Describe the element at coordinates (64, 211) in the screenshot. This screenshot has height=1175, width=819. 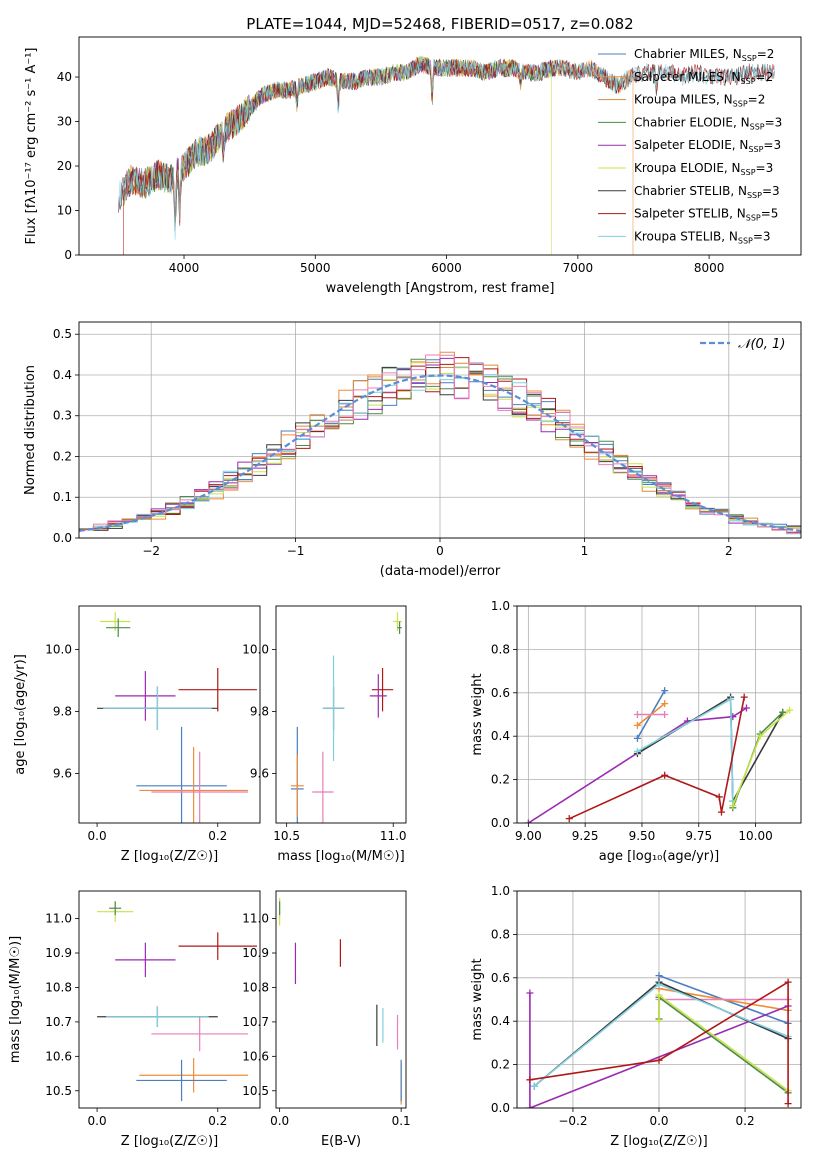
I see `spectrum-ytick-label: 10` at that location.